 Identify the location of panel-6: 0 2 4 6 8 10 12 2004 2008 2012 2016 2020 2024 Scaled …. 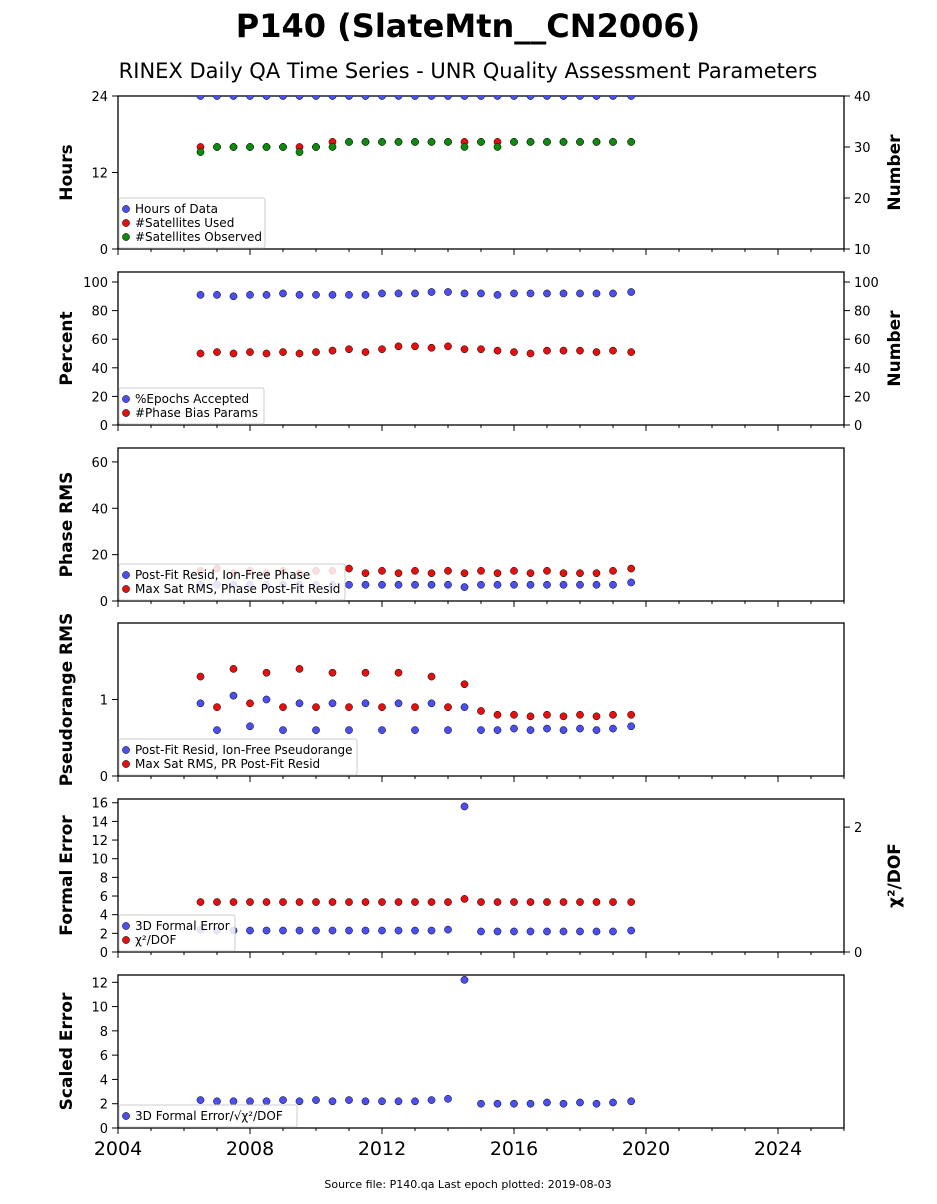
(451, 1067).